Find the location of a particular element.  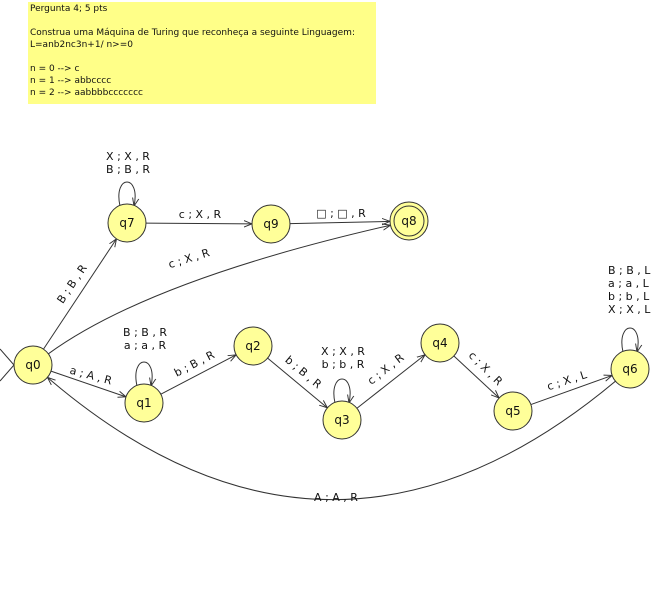

transition-q5-q6 is located at coordinates (571, 390).